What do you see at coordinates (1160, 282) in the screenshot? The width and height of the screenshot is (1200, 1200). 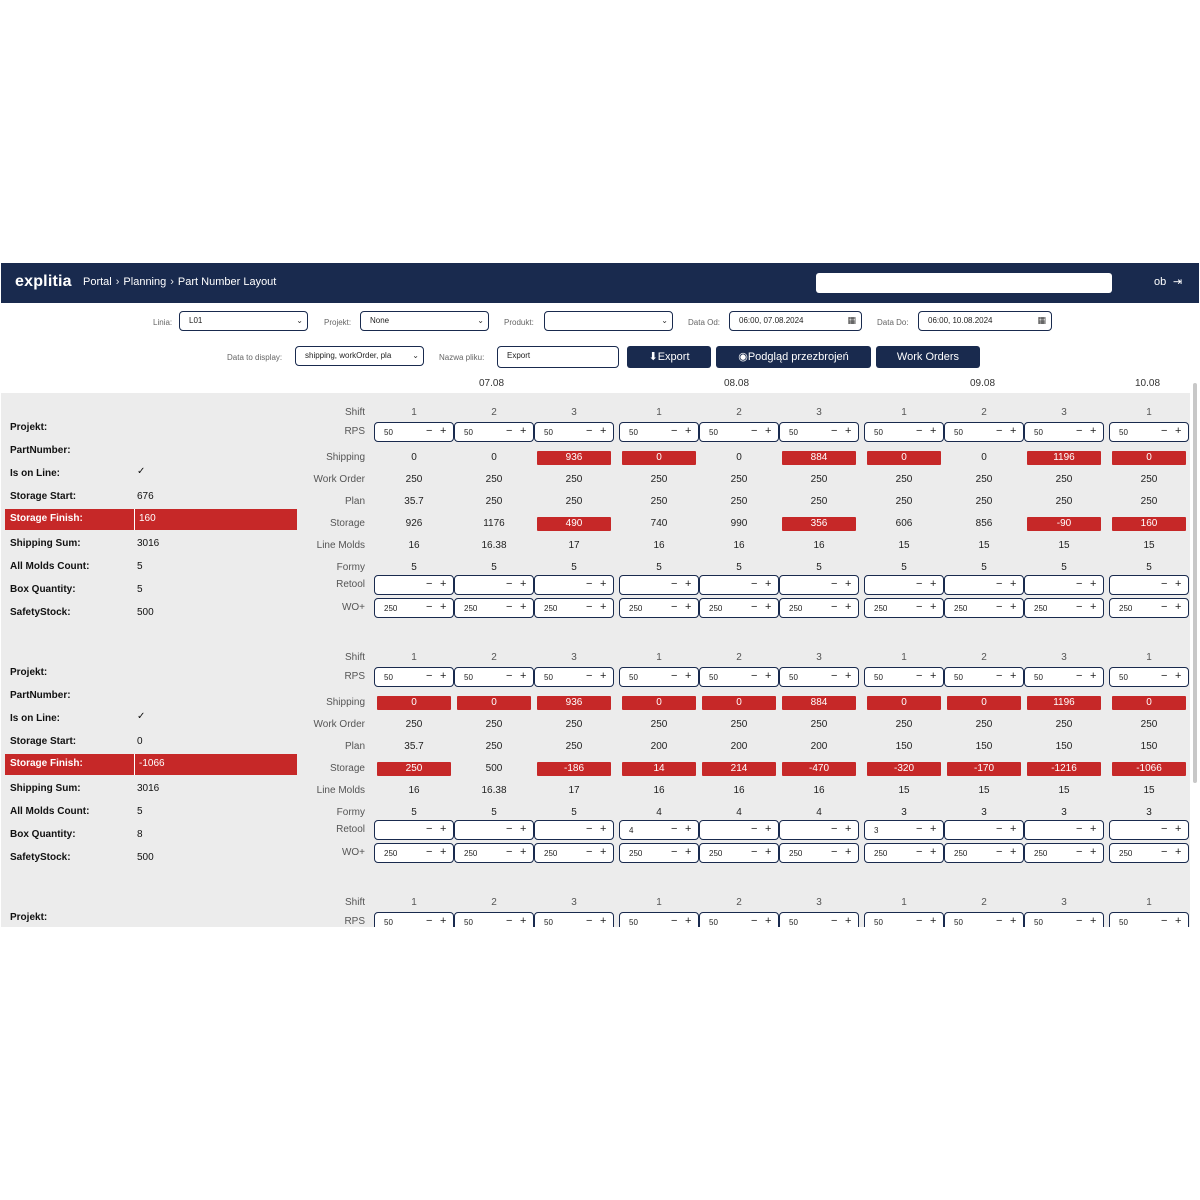 I see `user-initials: ob` at bounding box center [1160, 282].